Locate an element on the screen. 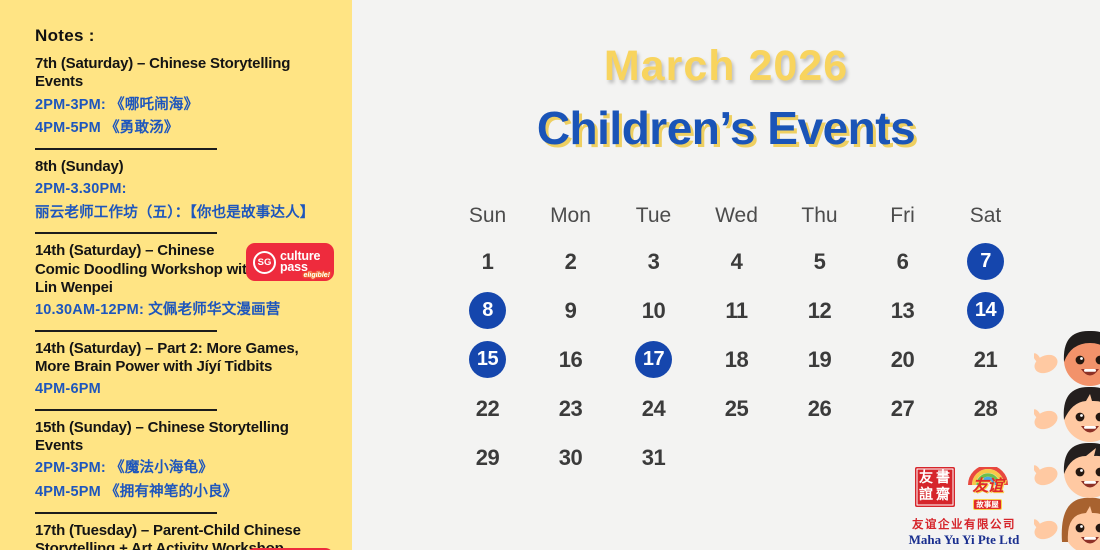 This screenshot has height=550, width=1100. event-time-detail: 2PM-3PM: 《哪吒闹海》 is located at coordinates (117, 104).